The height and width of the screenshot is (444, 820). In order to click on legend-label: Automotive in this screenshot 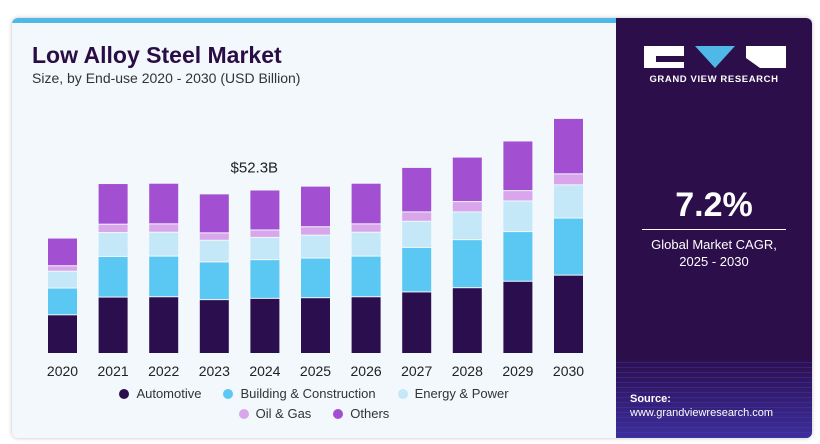, I will do `click(169, 393)`.